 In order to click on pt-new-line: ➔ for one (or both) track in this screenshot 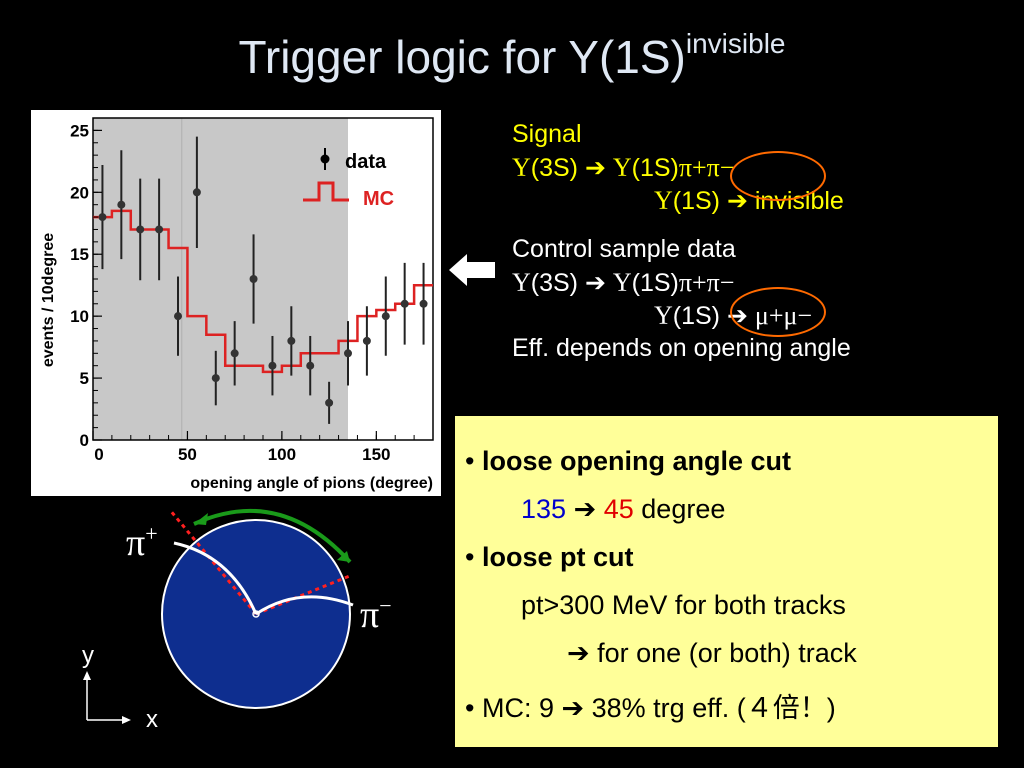, I will do `click(712, 653)`.